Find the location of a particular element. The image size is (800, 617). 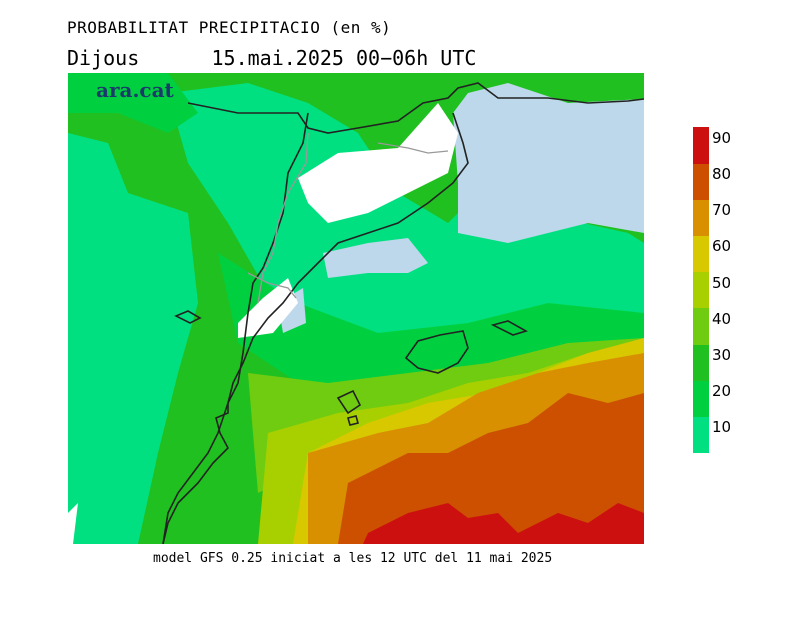

legend-tick: 20 is located at coordinates (722, 391).